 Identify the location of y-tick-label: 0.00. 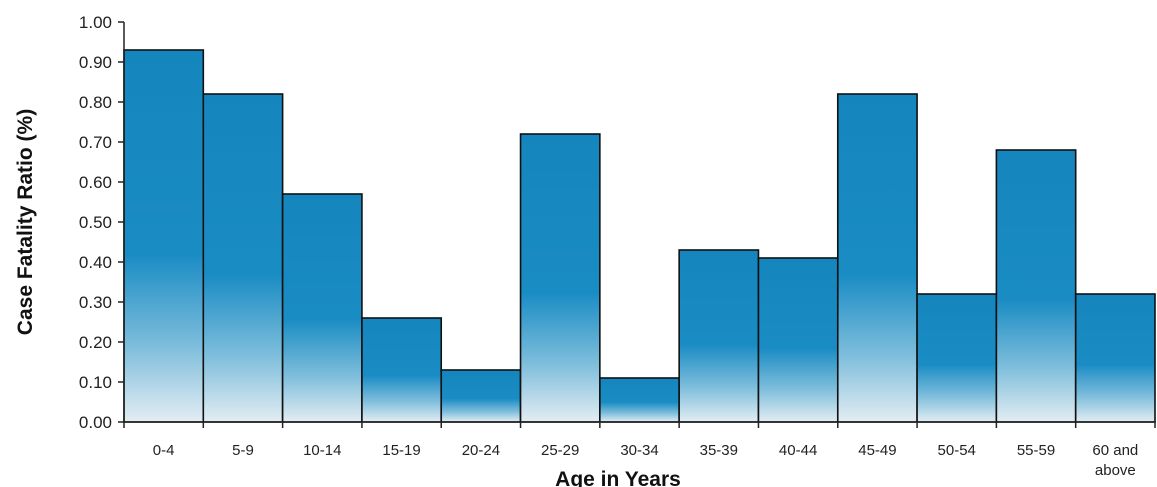
(95, 422).